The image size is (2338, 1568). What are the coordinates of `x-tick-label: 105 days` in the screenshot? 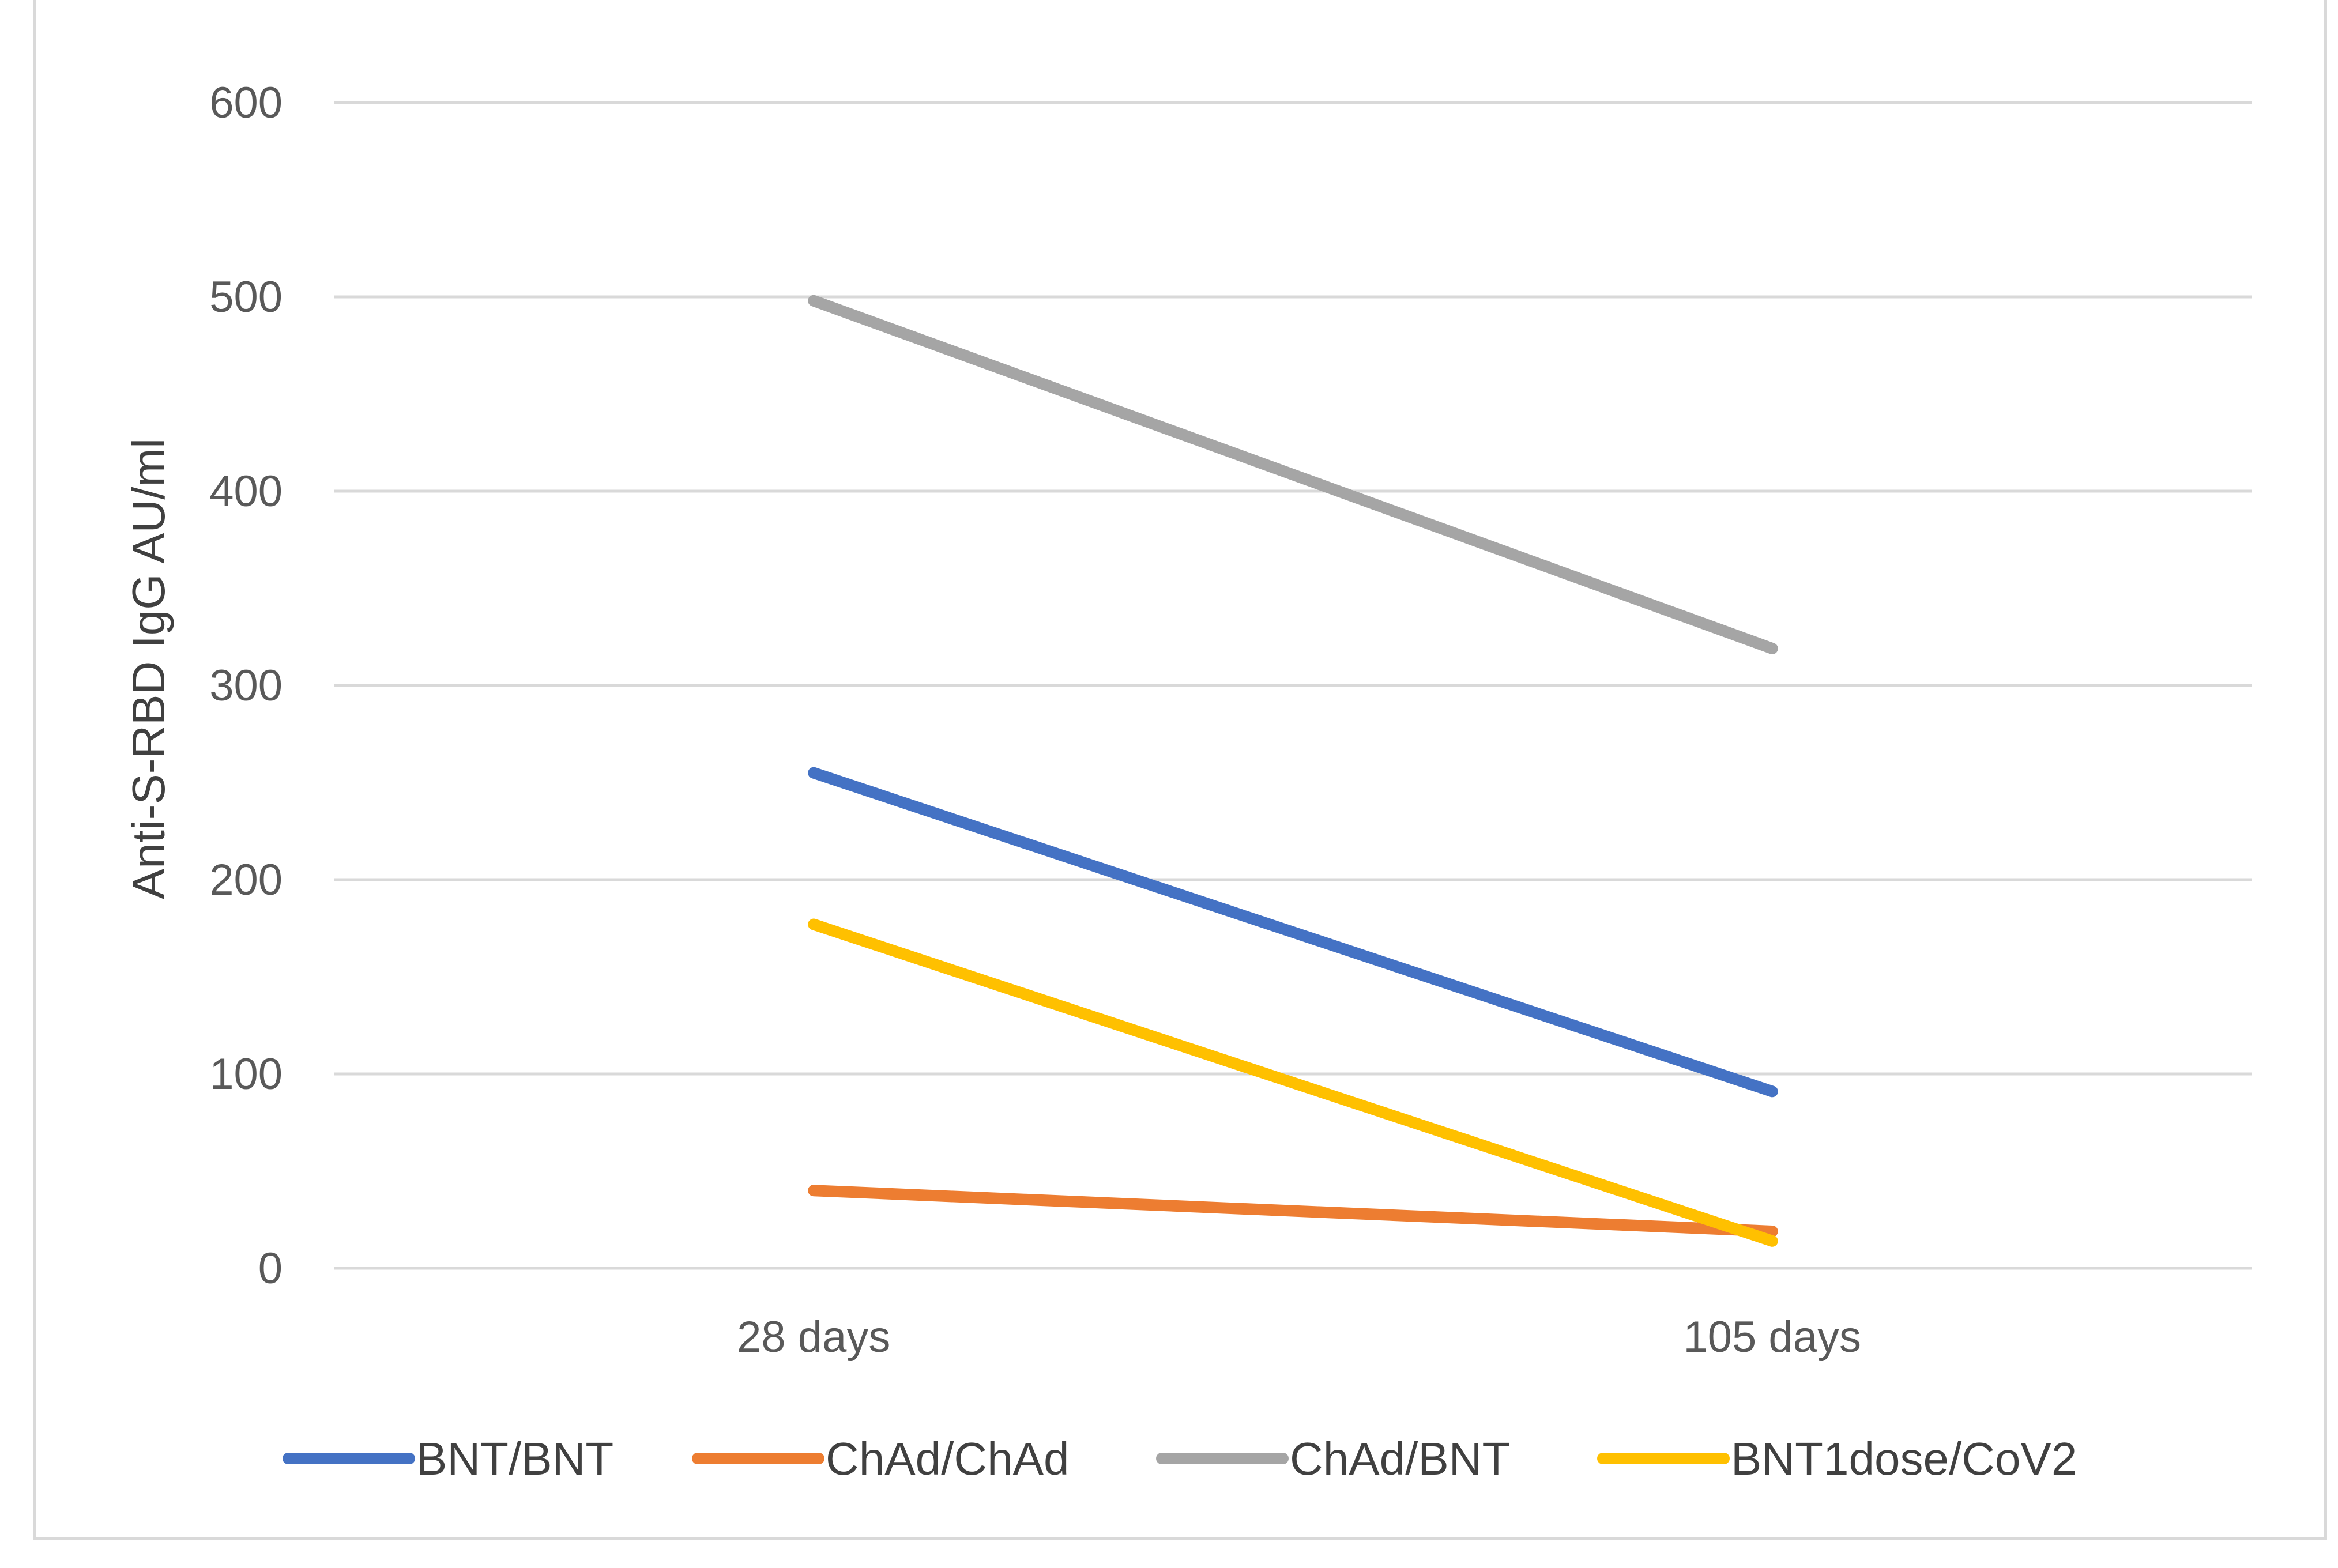 It's located at (1773, 1337).